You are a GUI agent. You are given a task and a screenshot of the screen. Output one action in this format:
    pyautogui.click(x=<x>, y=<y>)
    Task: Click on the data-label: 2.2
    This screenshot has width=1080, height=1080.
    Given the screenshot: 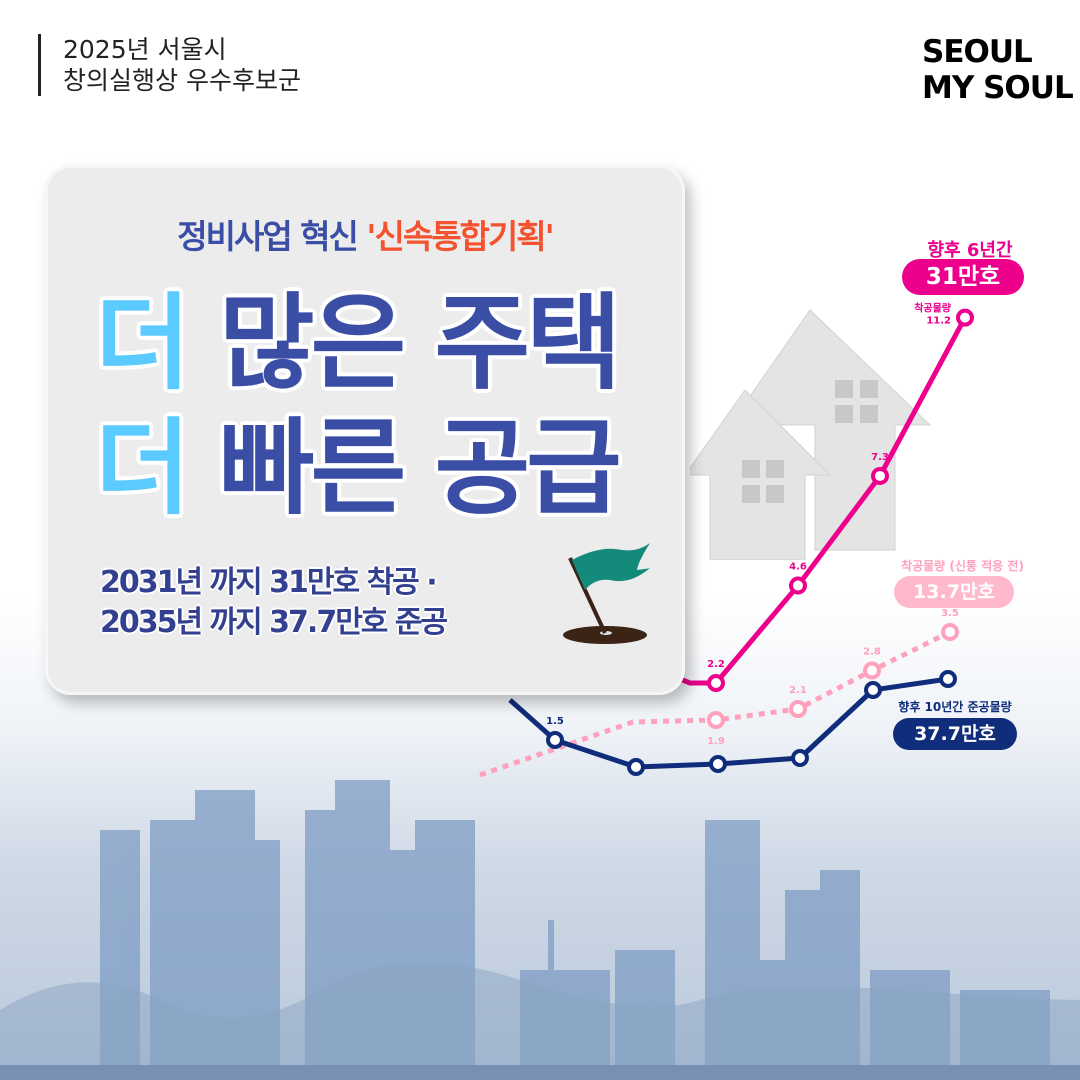 What is the action you would take?
    pyautogui.click(x=716, y=664)
    